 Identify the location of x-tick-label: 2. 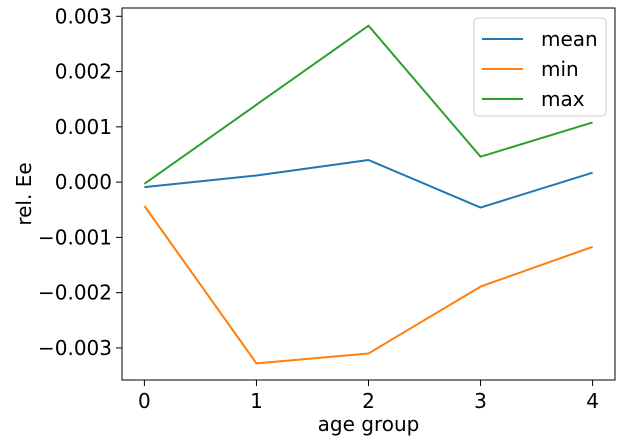
(368, 401).